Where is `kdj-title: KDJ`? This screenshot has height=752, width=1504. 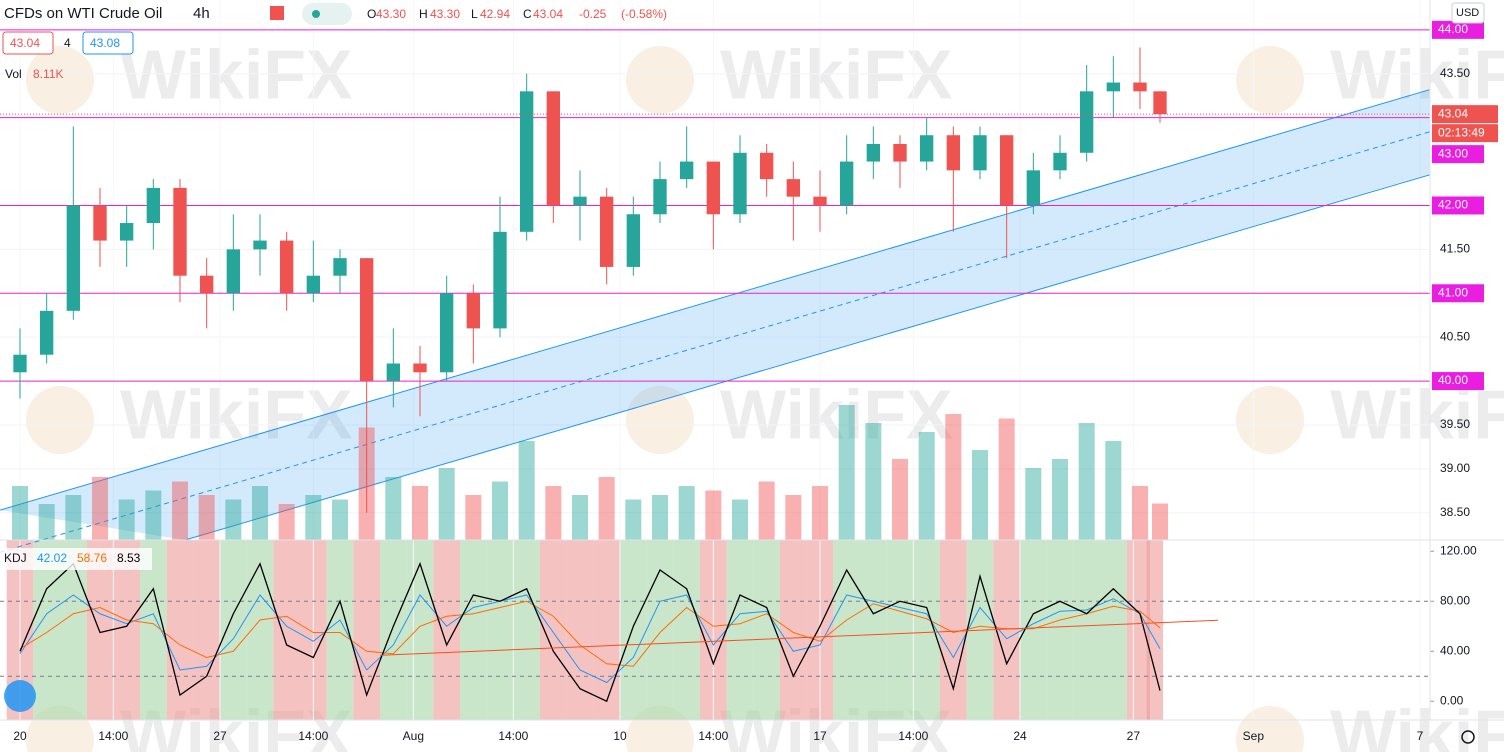 kdj-title: KDJ is located at coordinates (15, 558).